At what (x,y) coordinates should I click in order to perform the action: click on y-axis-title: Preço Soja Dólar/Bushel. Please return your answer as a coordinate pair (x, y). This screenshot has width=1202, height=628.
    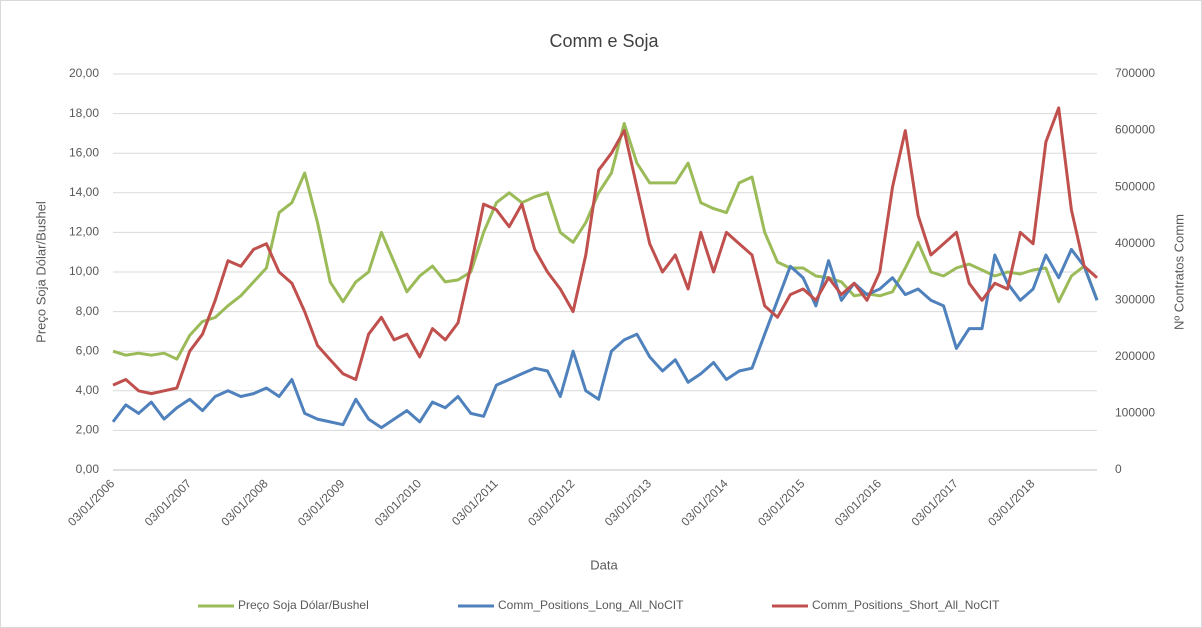
    Looking at the image, I should click on (40, 272).